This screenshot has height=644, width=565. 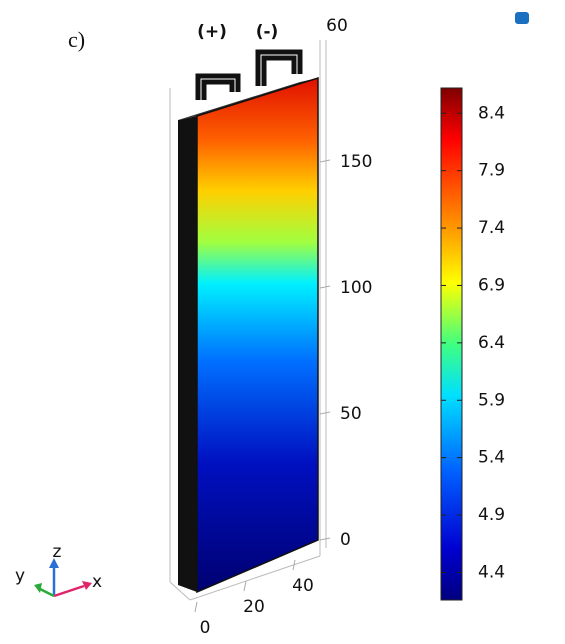 What do you see at coordinates (491, 171) in the screenshot?
I see `colorbar-tick-label: 7.9` at bounding box center [491, 171].